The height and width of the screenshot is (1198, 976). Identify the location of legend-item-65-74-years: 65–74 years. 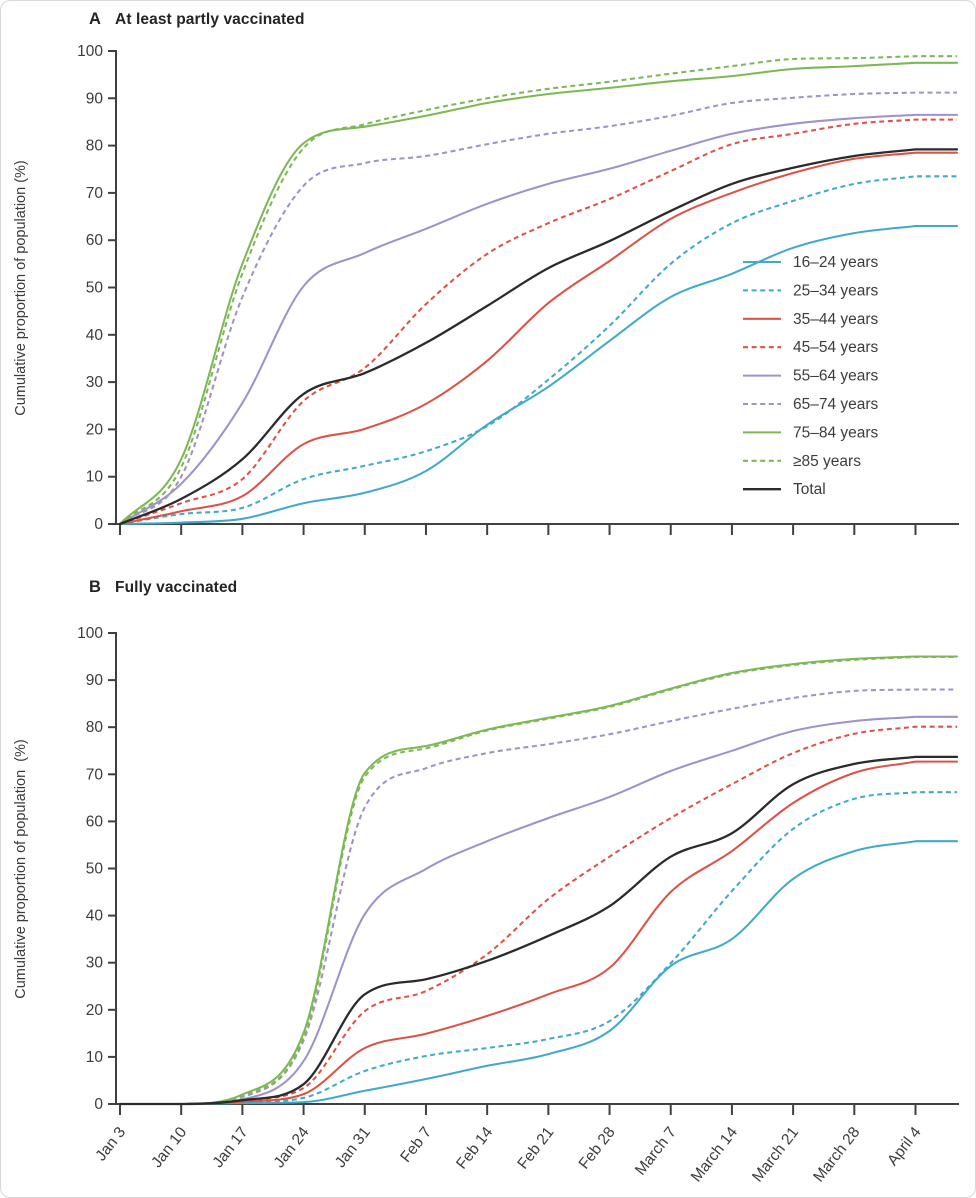
(811, 404).